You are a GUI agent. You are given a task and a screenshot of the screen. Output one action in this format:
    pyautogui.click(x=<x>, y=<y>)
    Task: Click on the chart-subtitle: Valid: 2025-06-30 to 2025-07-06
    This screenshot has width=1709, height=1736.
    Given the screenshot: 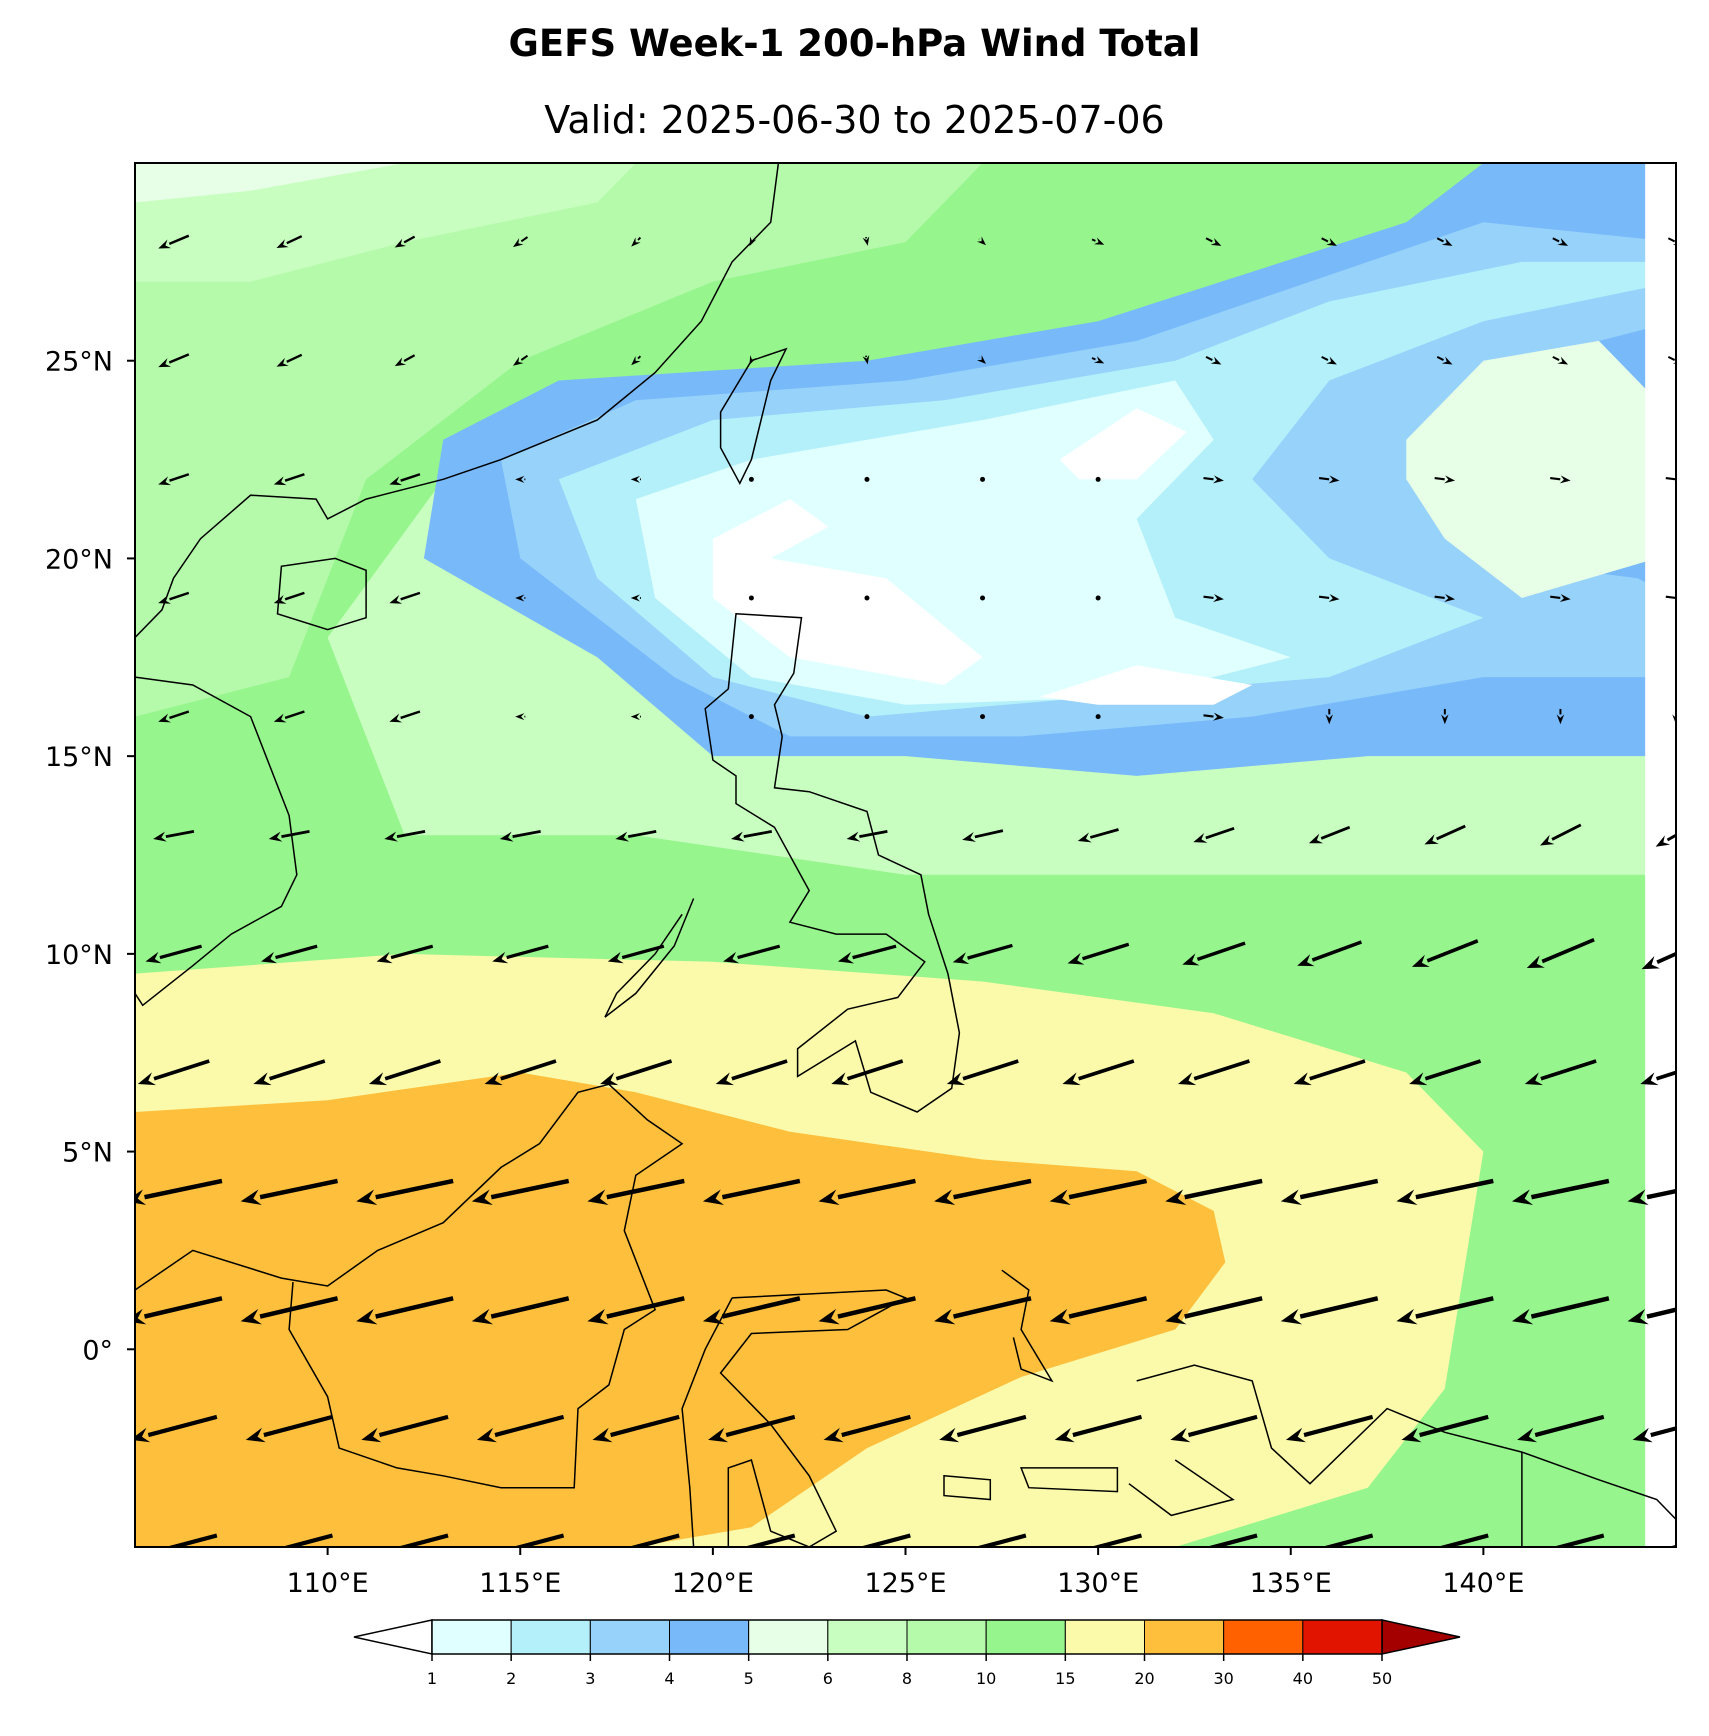 What is the action you would take?
    pyautogui.click(x=854, y=120)
    